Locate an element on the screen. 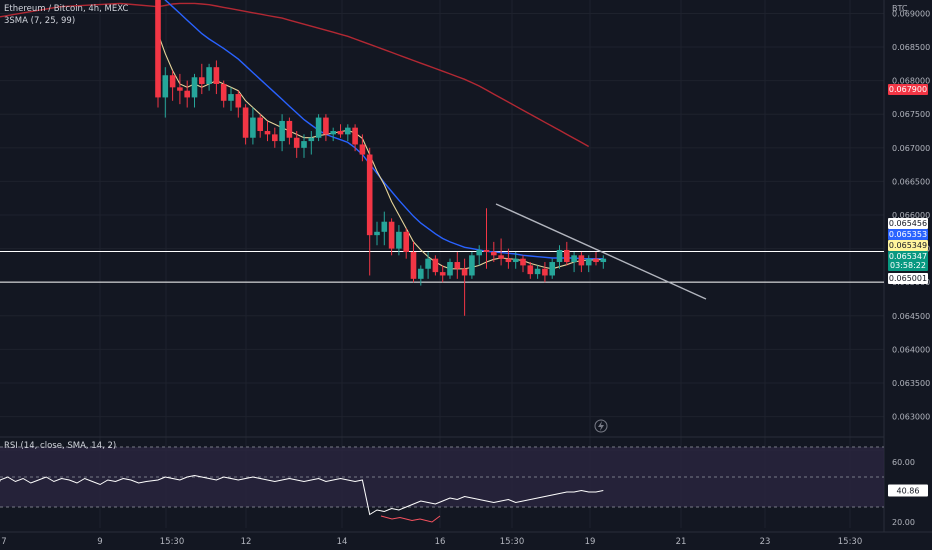 The height and width of the screenshot is (550, 932). rsi-value-label: 40.86 is located at coordinates (908, 491).